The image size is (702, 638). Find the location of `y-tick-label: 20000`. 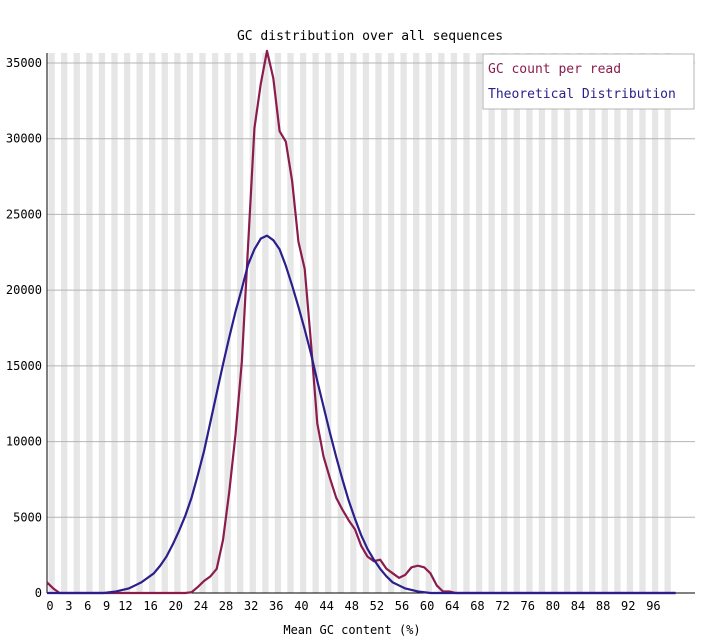

y-tick-label: 20000 is located at coordinates (24, 290).